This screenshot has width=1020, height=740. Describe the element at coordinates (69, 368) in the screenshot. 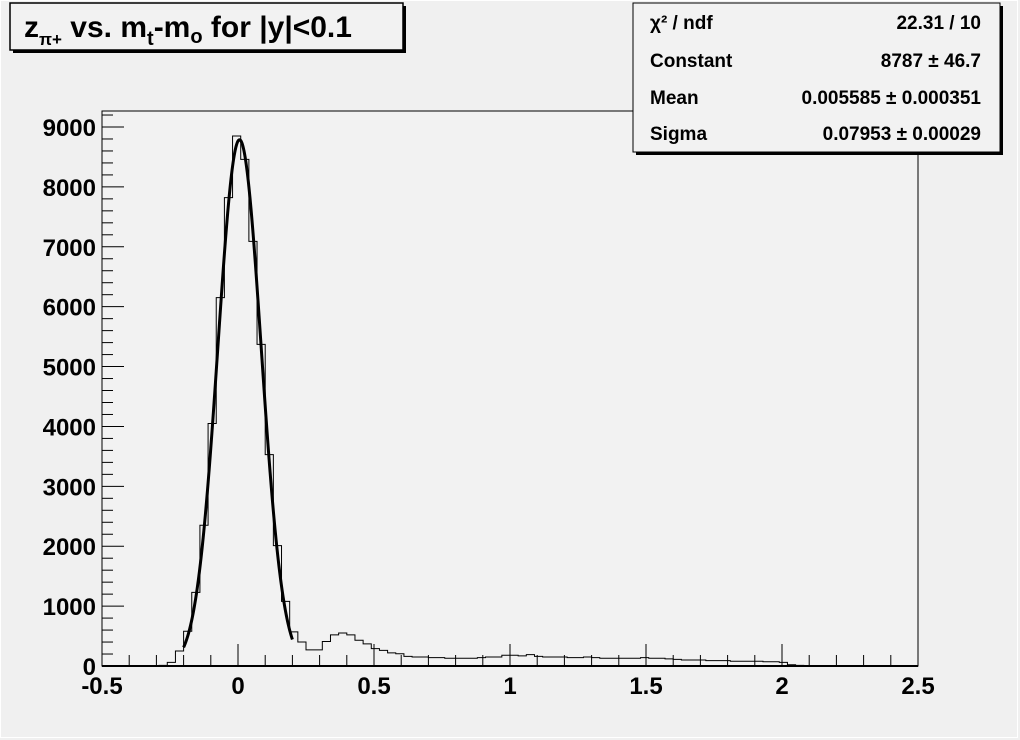

I see `y-tick-label: 5000` at that location.